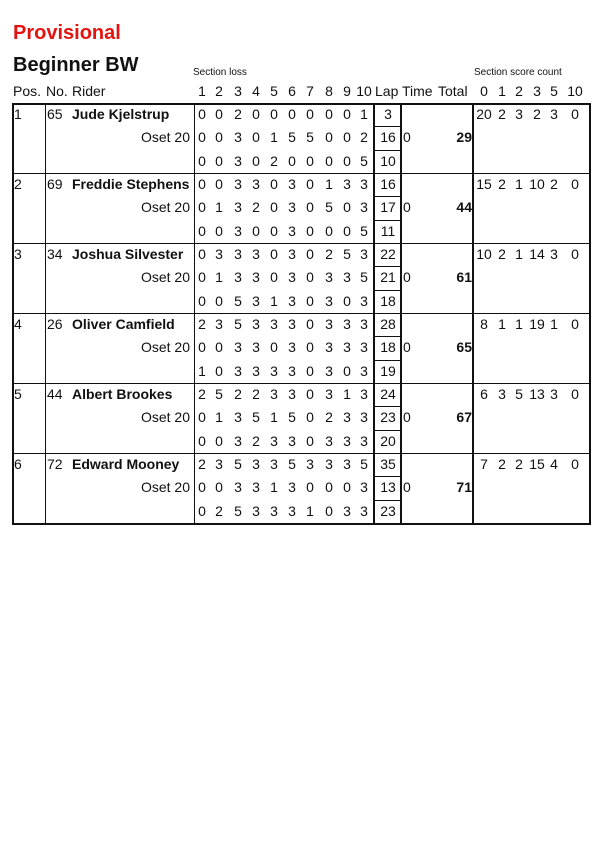 This screenshot has height=859, width=600. Describe the element at coordinates (388, 394) in the screenshot. I see `lap-total: 24` at that location.